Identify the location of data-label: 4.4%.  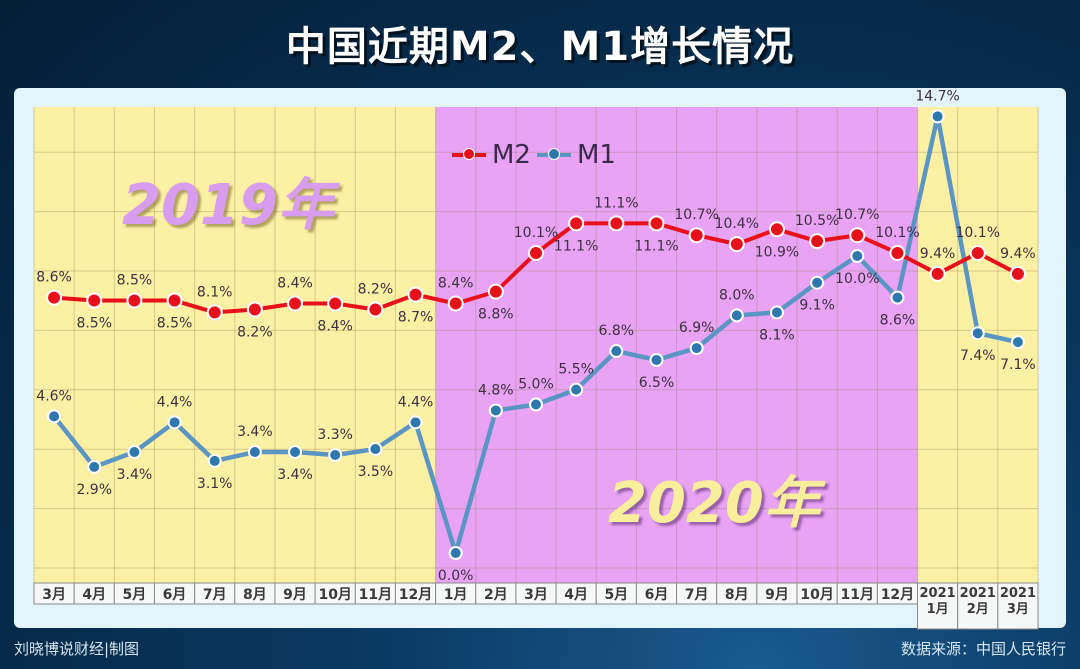
(175, 402).